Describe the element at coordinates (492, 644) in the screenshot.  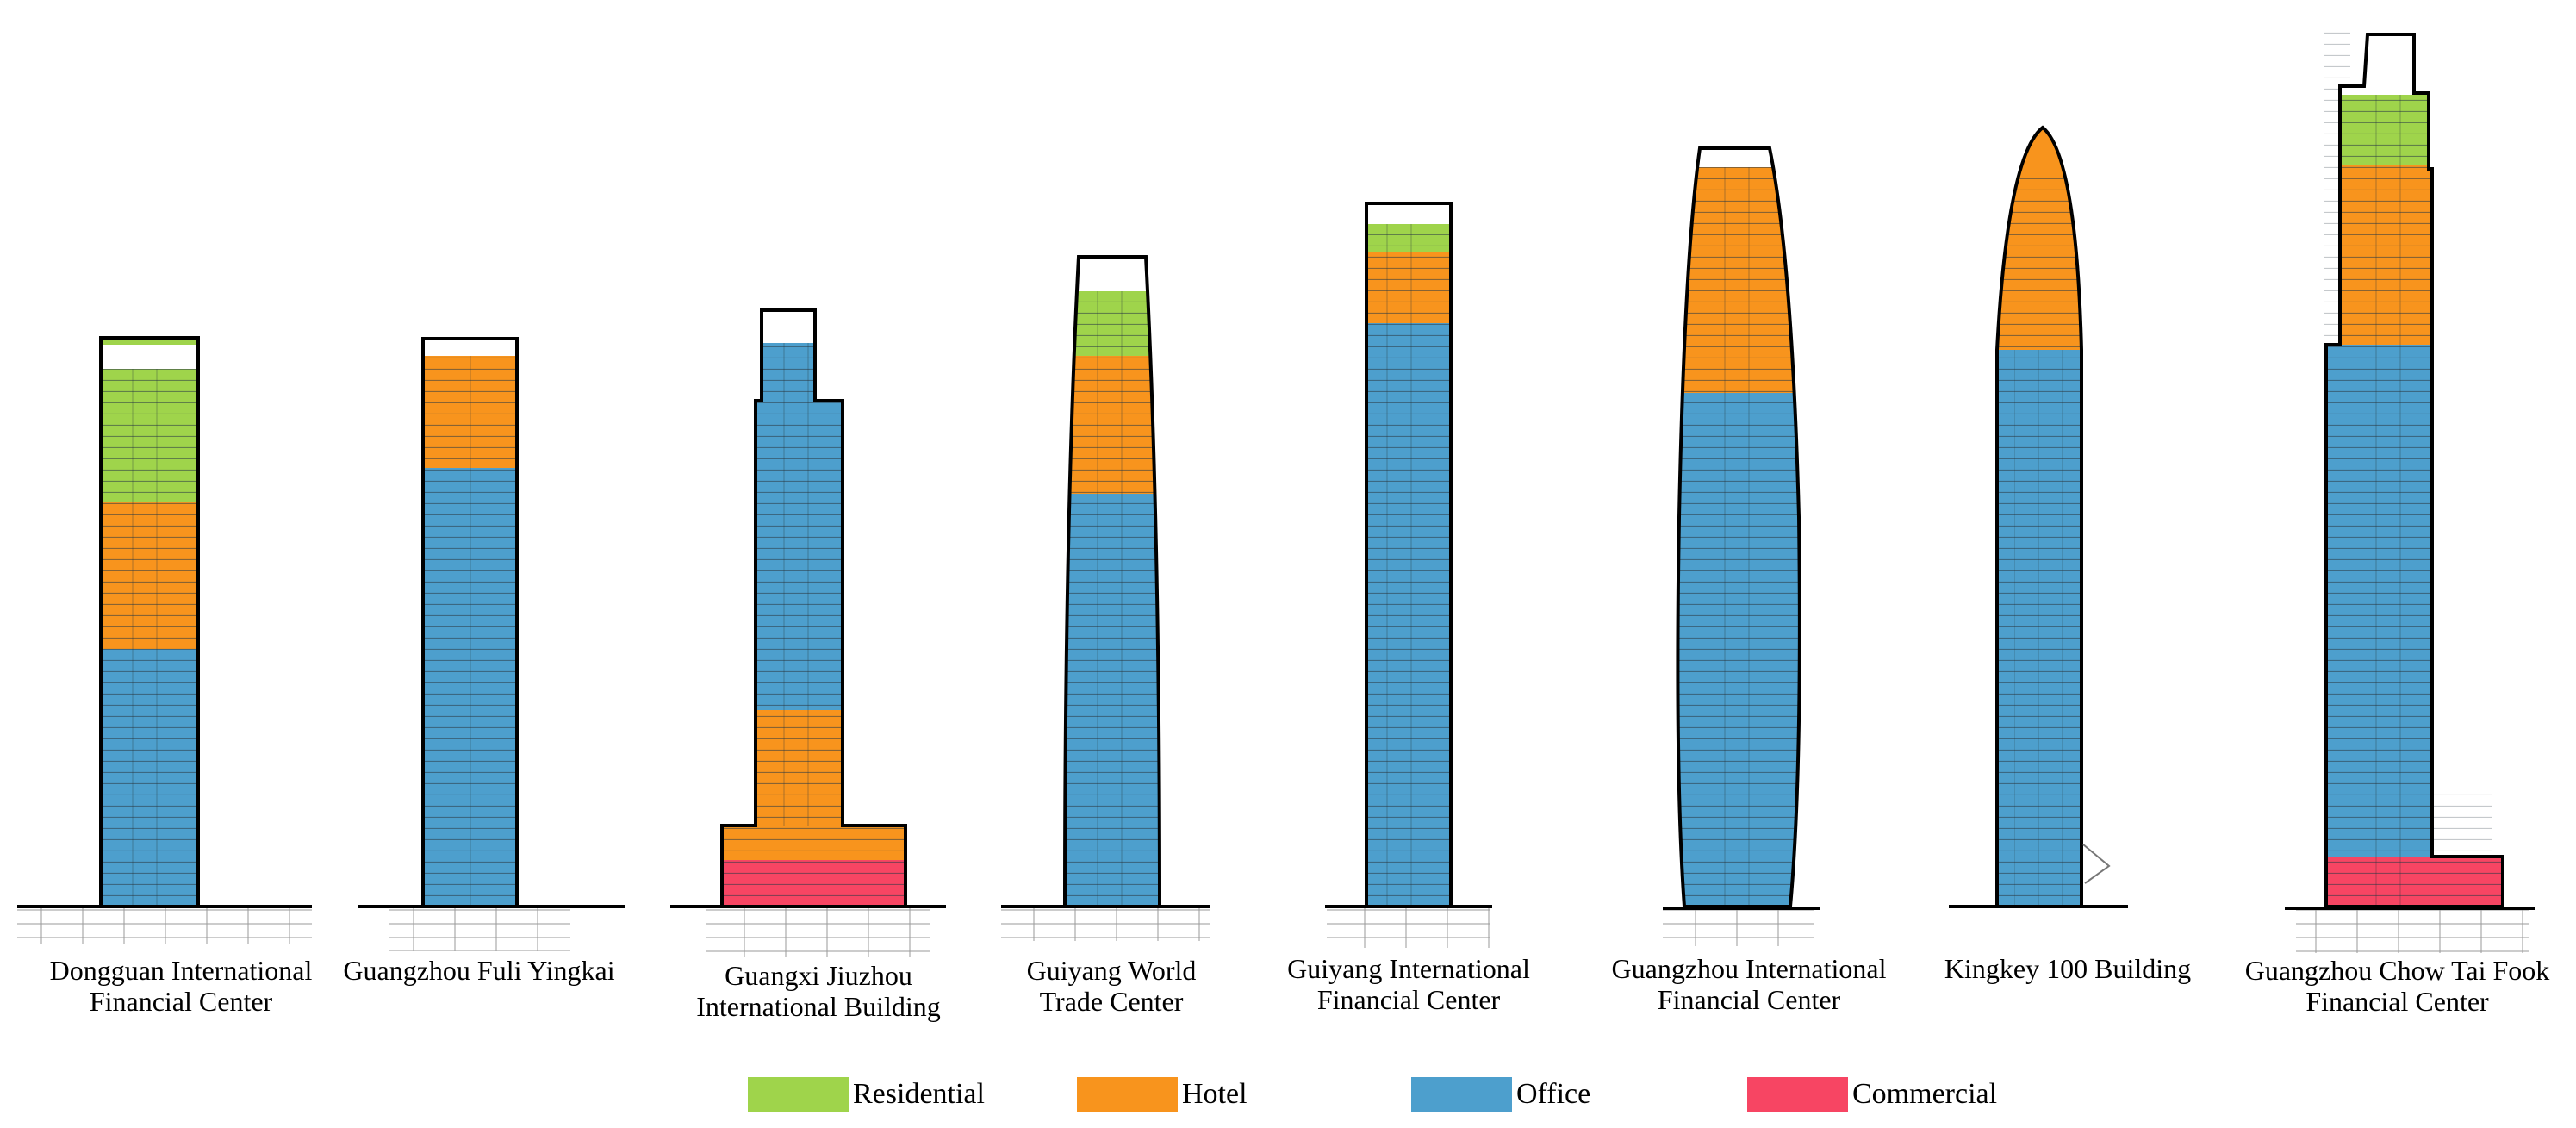
I see `building-fuli` at that location.